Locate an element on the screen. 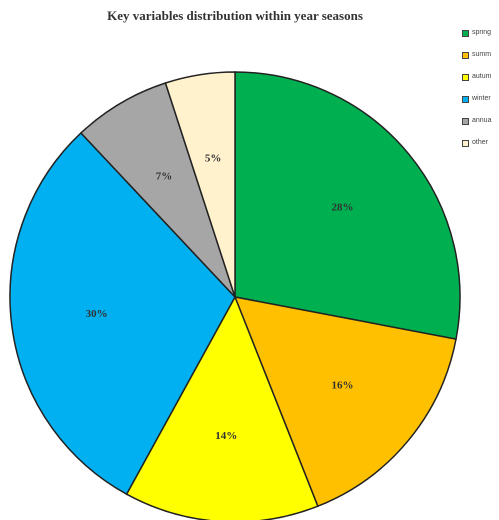  slice-label-other: 5% is located at coordinates (213, 159).